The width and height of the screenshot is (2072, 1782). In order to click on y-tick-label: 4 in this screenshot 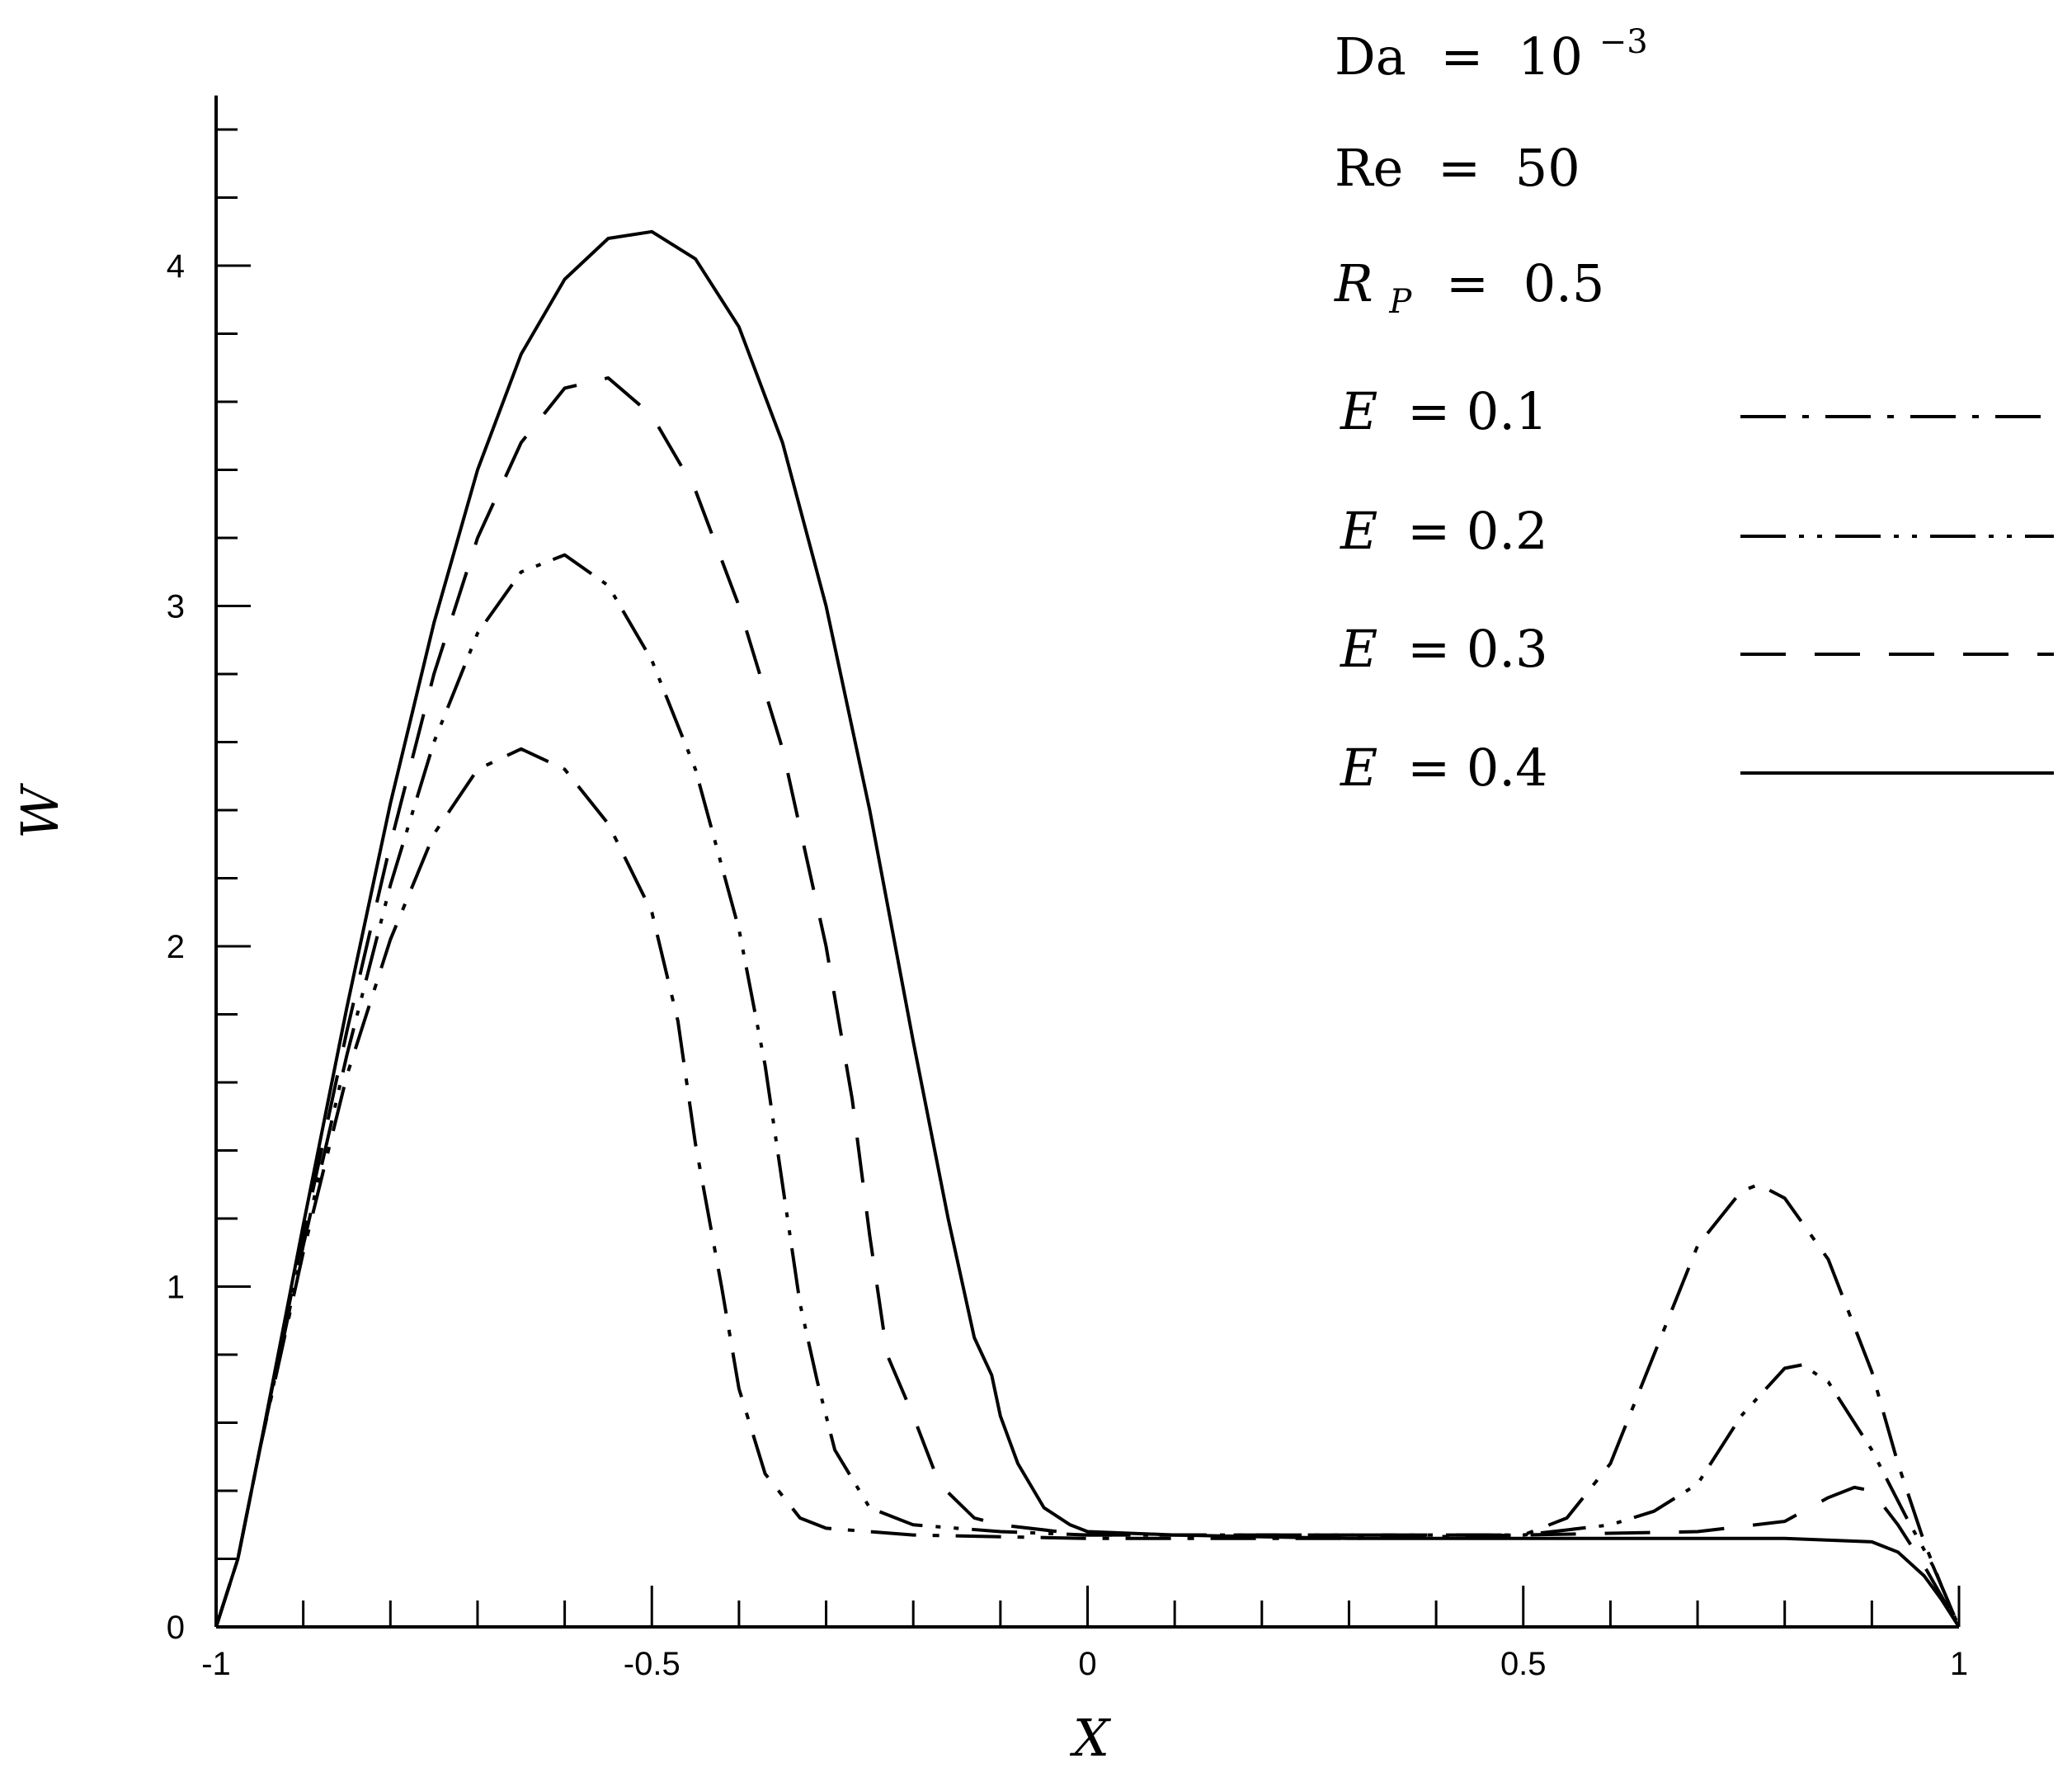, I will do `click(176, 266)`.